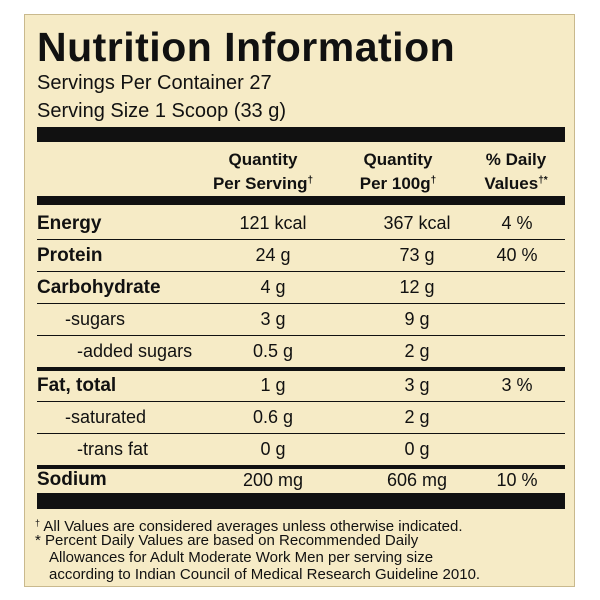 This screenshot has height=600, width=600. What do you see at coordinates (301, 319) in the screenshot?
I see `table-row: -sugars 3 g 9 g` at bounding box center [301, 319].